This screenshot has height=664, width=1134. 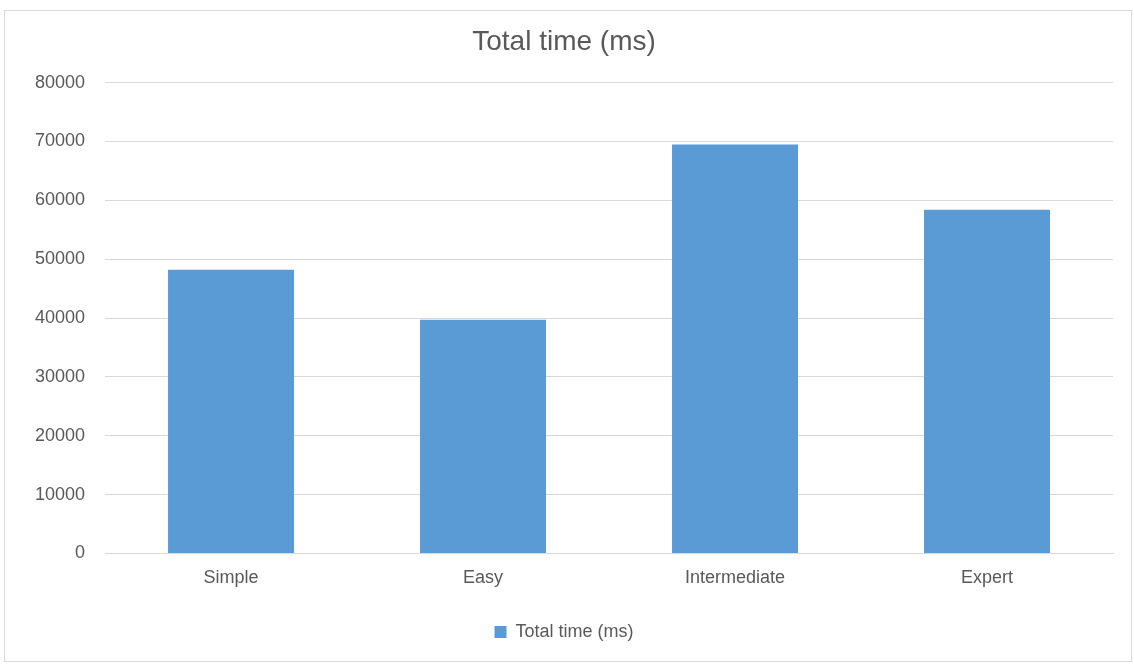 I want to click on x-tick-label: Simple, so click(x=231, y=577).